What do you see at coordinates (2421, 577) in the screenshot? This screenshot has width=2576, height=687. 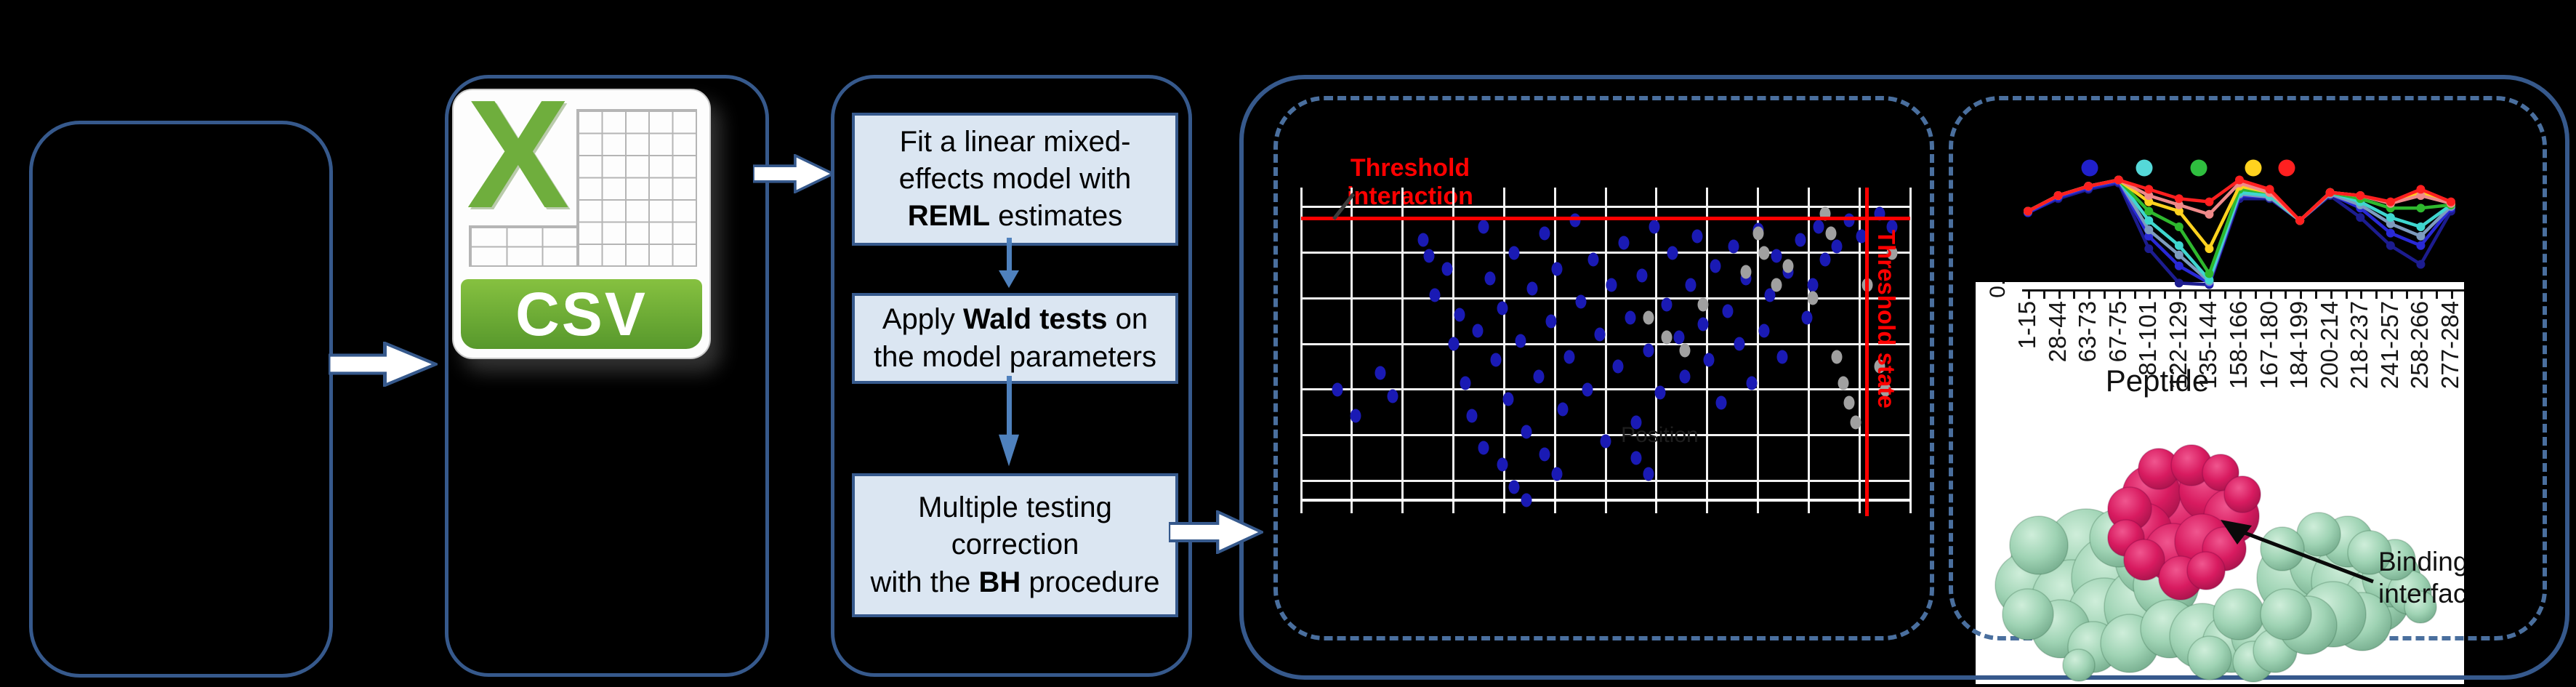 I see `binding-interface-label: Binding interface` at bounding box center [2421, 577].